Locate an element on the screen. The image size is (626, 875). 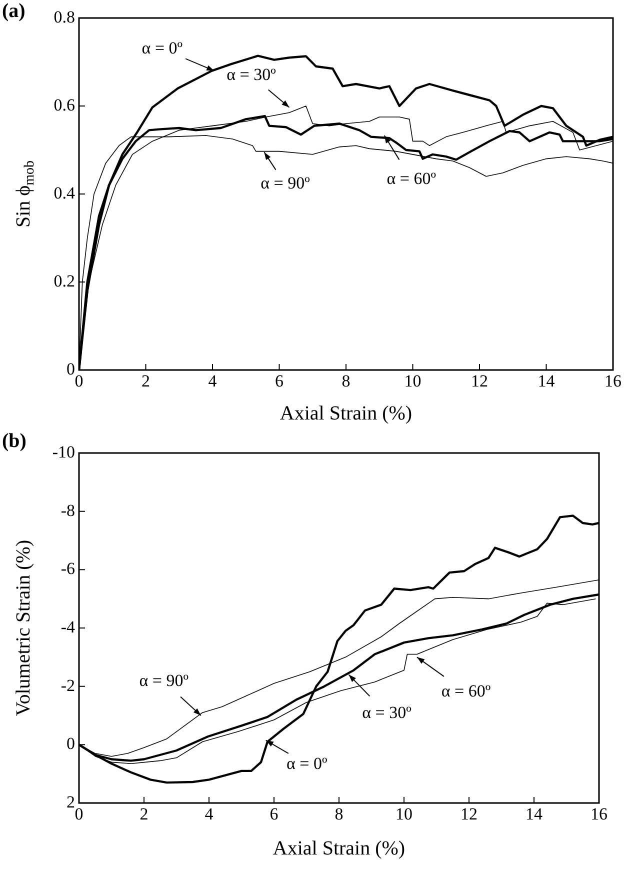
chart-title: (b) is located at coordinates (14, 441).